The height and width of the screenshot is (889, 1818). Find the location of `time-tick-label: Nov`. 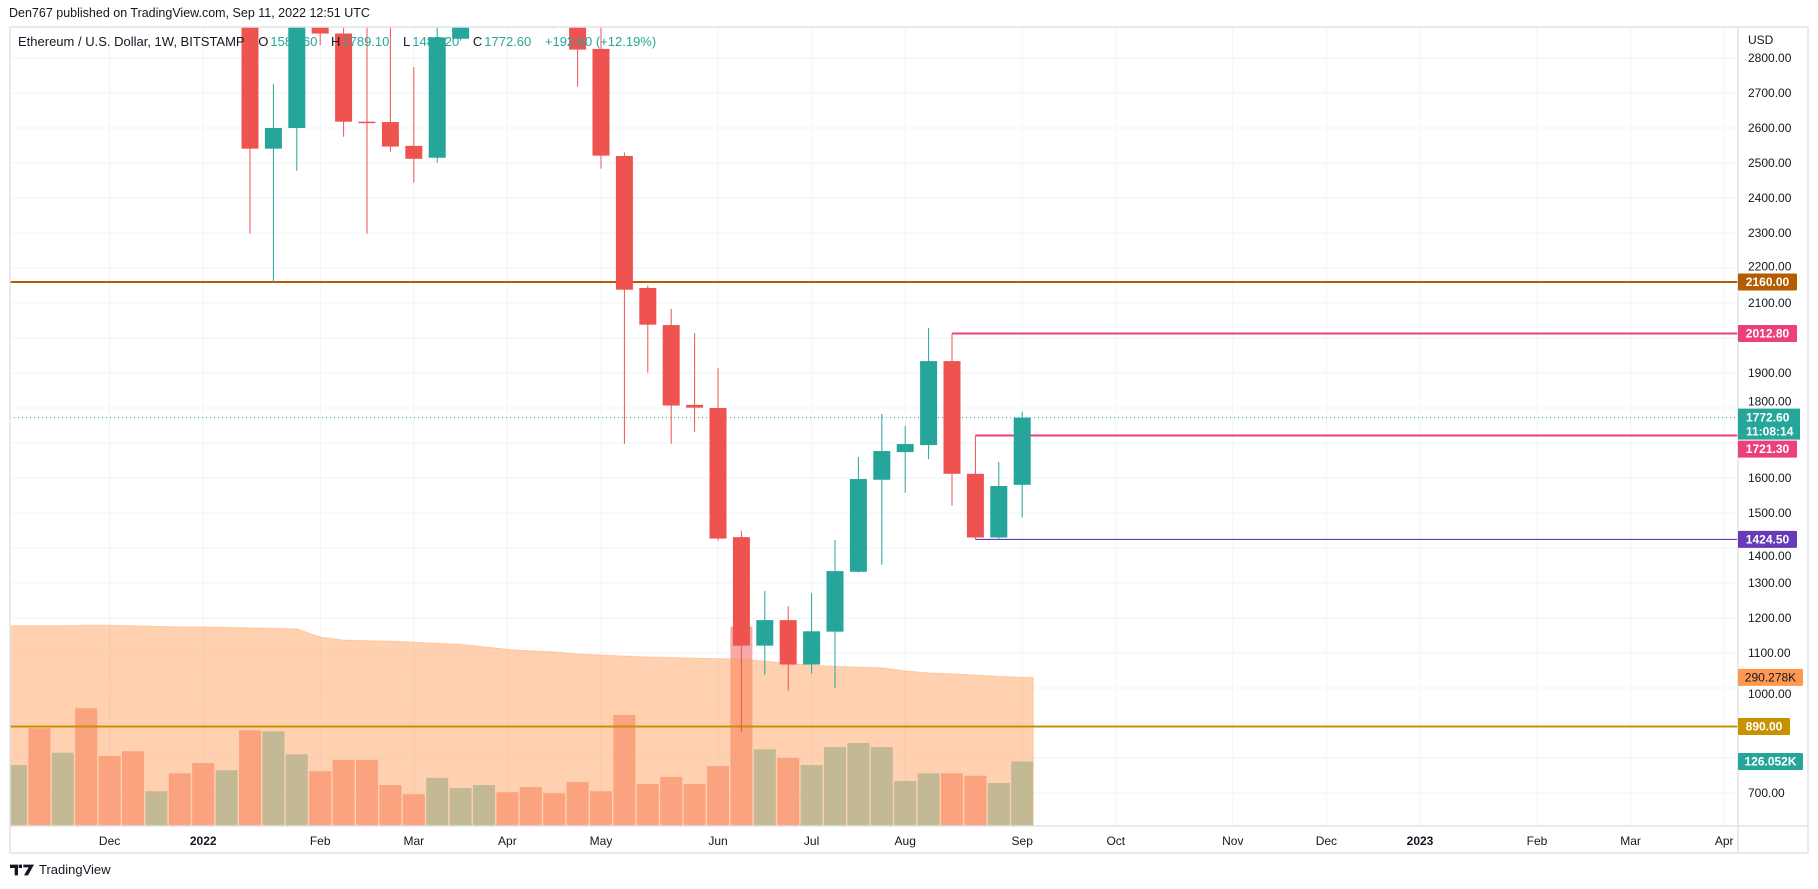

time-tick-label: Nov is located at coordinates (1232, 841).